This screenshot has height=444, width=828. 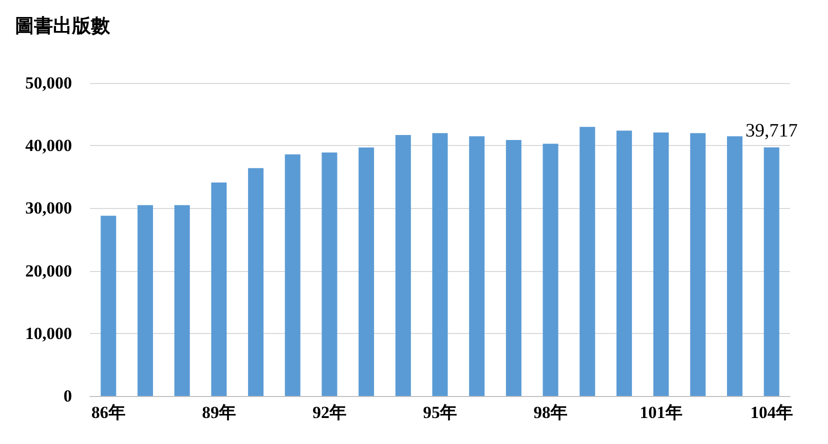 I want to click on x-tick-label: 104年, so click(x=771, y=412).